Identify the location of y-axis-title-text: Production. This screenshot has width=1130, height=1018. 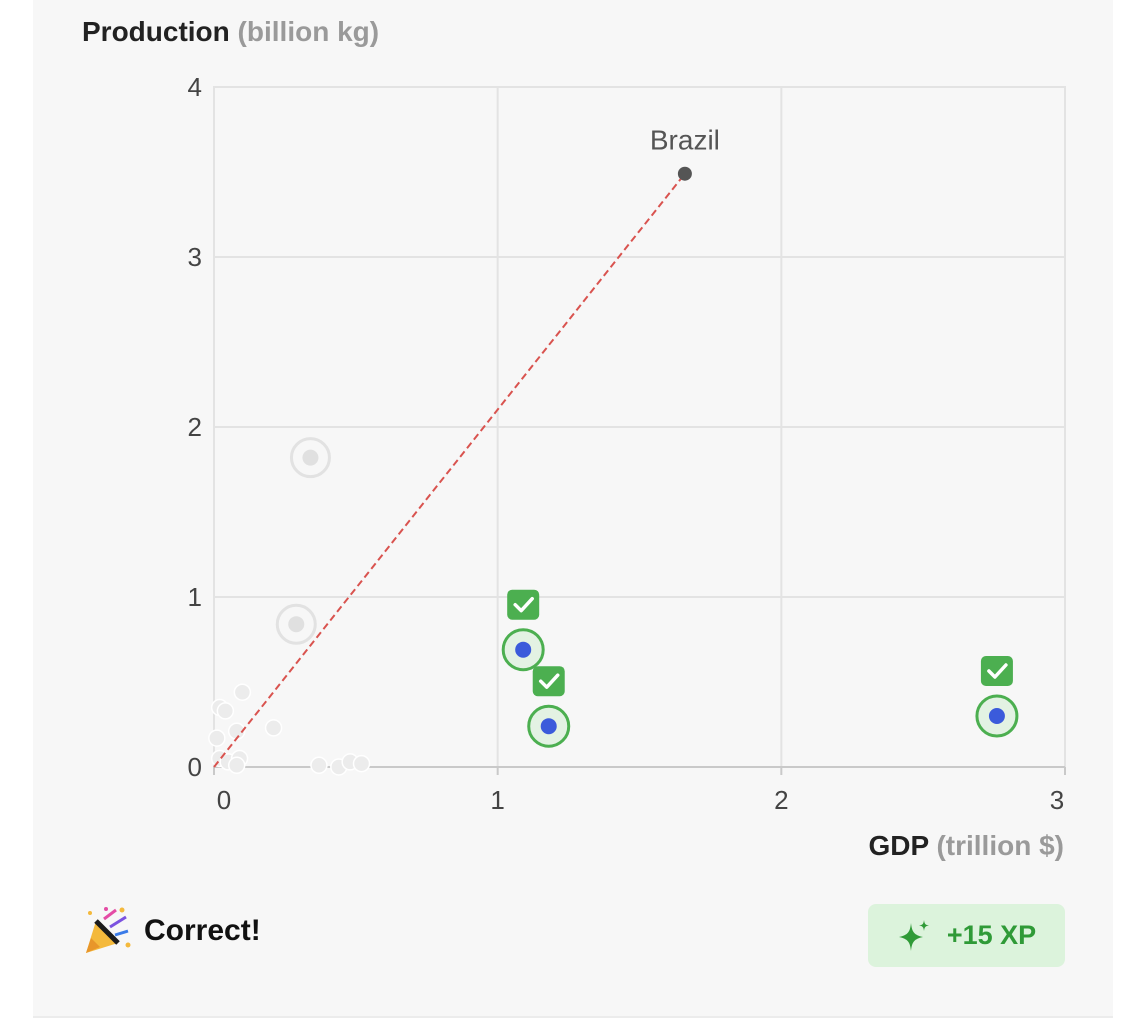
(156, 31).